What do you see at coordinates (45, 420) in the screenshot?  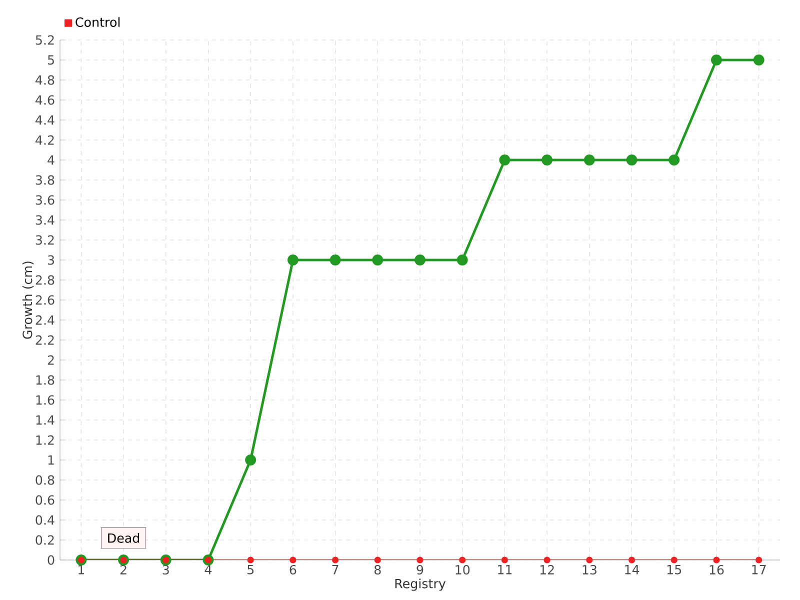 I see `y-tick-label: 1.4` at bounding box center [45, 420].